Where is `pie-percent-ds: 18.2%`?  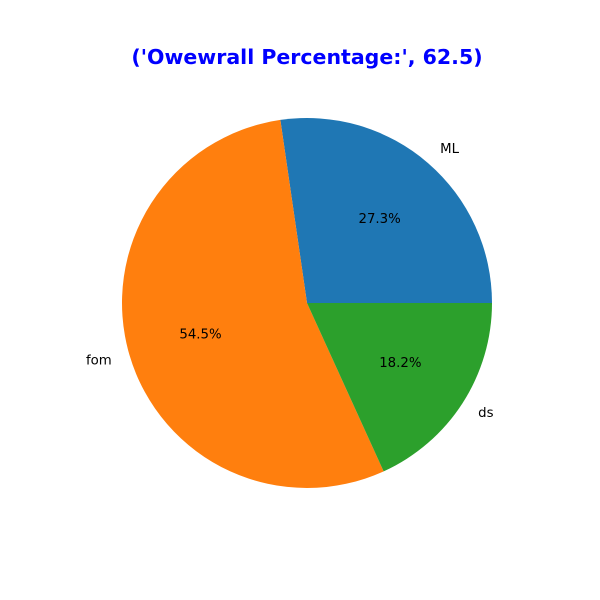
pie-percent-ds: 18.2% is located at coordinates (400, 363).